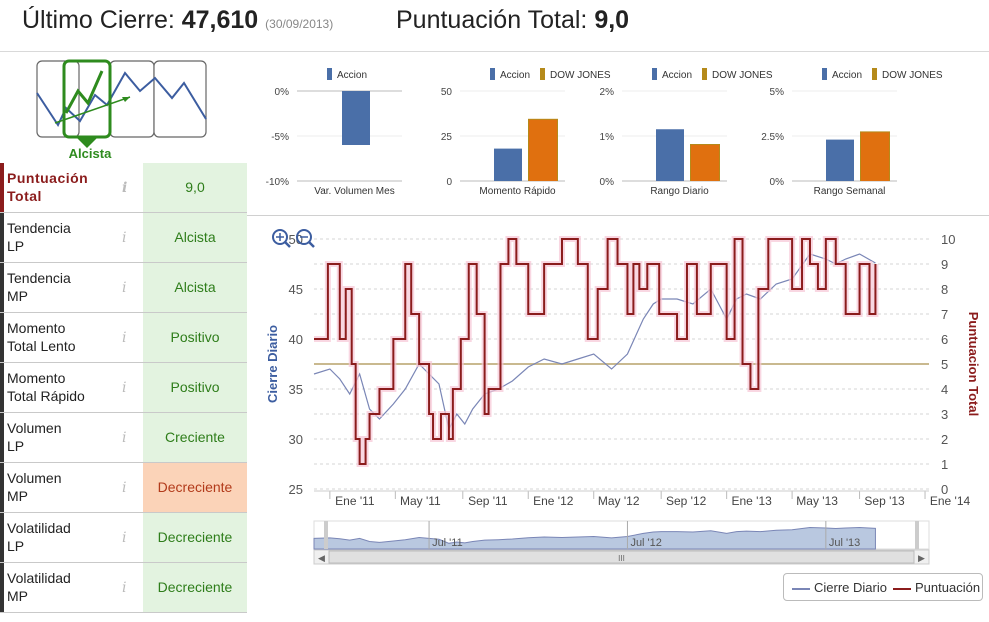 The height and width of the screenshot is (622, 989). What do you see at coordinates (679, 191) in the screenshot?
I see `mini-chart-title: Rango Diario` at bounding box center [679, 191].